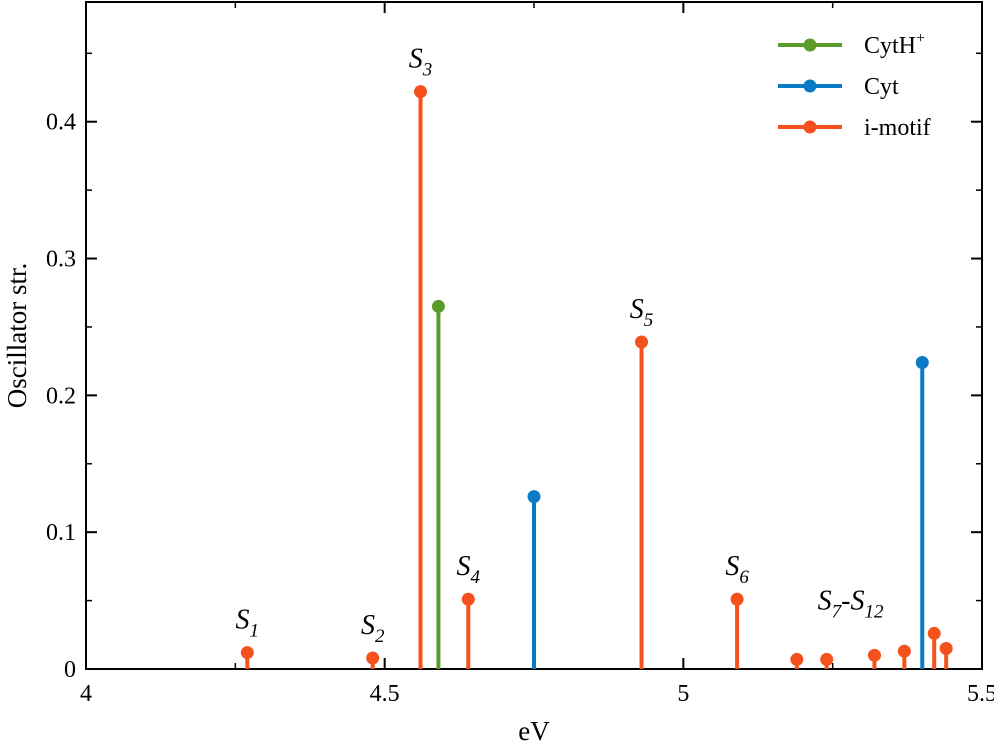 This screenshot has width=994, height=748. What do you see at coordinates (385, 694) in the screenshot?
I see `x-tick-label: 4.5` at bounding box center [385, 694].